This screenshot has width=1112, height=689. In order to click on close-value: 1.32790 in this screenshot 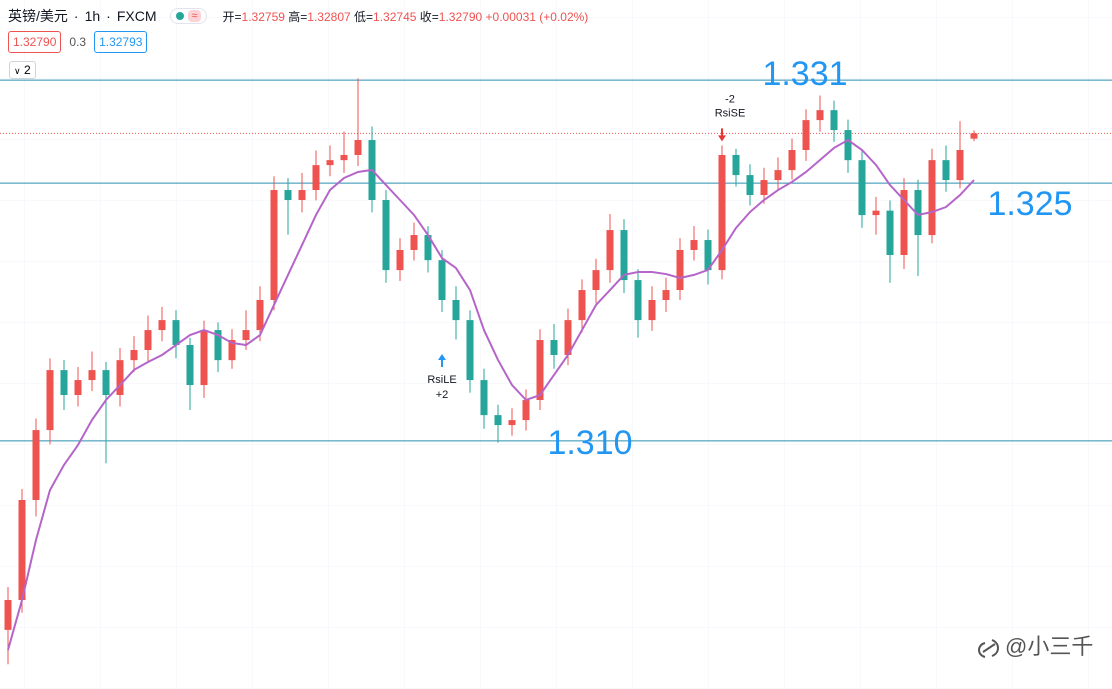, I will do `click(460, 16)`.